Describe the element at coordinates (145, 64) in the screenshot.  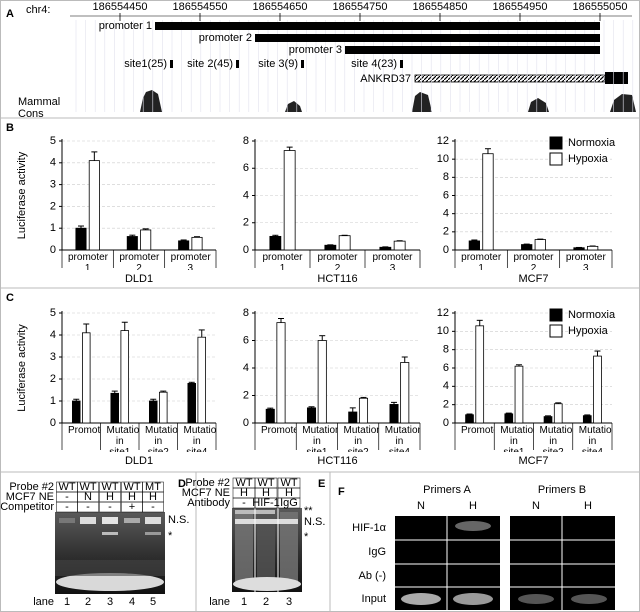
I see `site-label: site1(25)` at that location.